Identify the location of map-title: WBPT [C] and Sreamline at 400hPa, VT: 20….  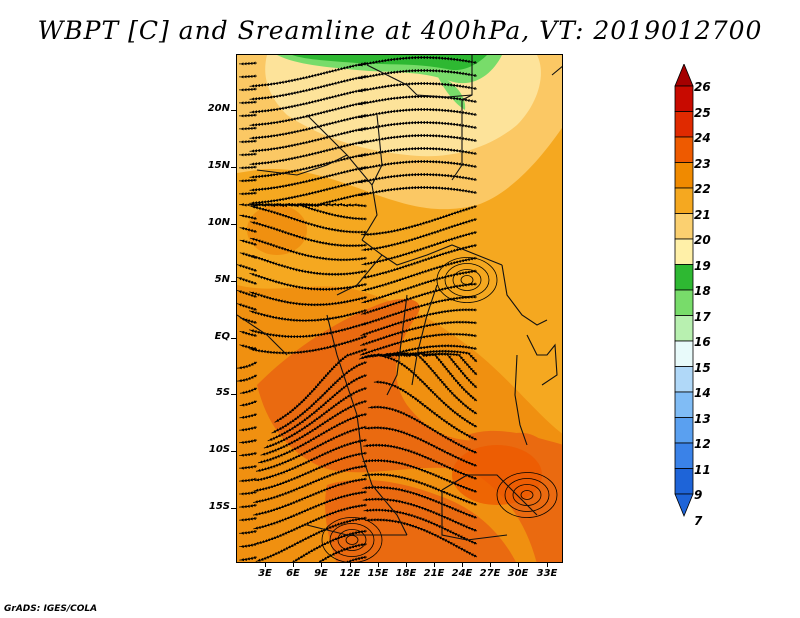
(400, 30).